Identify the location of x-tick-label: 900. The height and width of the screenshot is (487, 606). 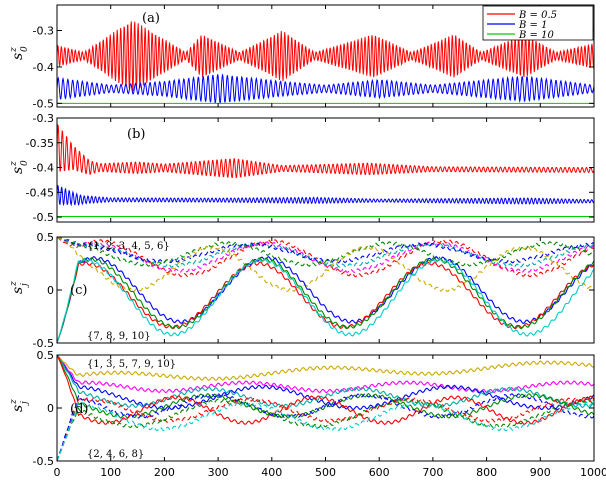
(540, 472).